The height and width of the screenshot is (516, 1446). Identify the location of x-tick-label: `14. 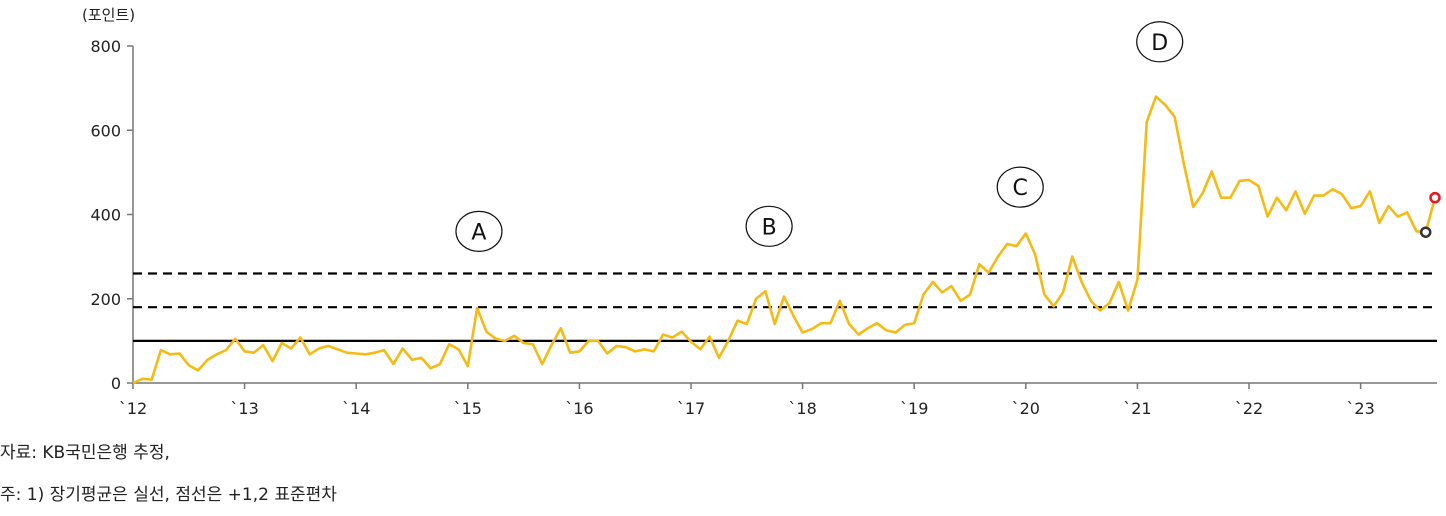
(356, 408).